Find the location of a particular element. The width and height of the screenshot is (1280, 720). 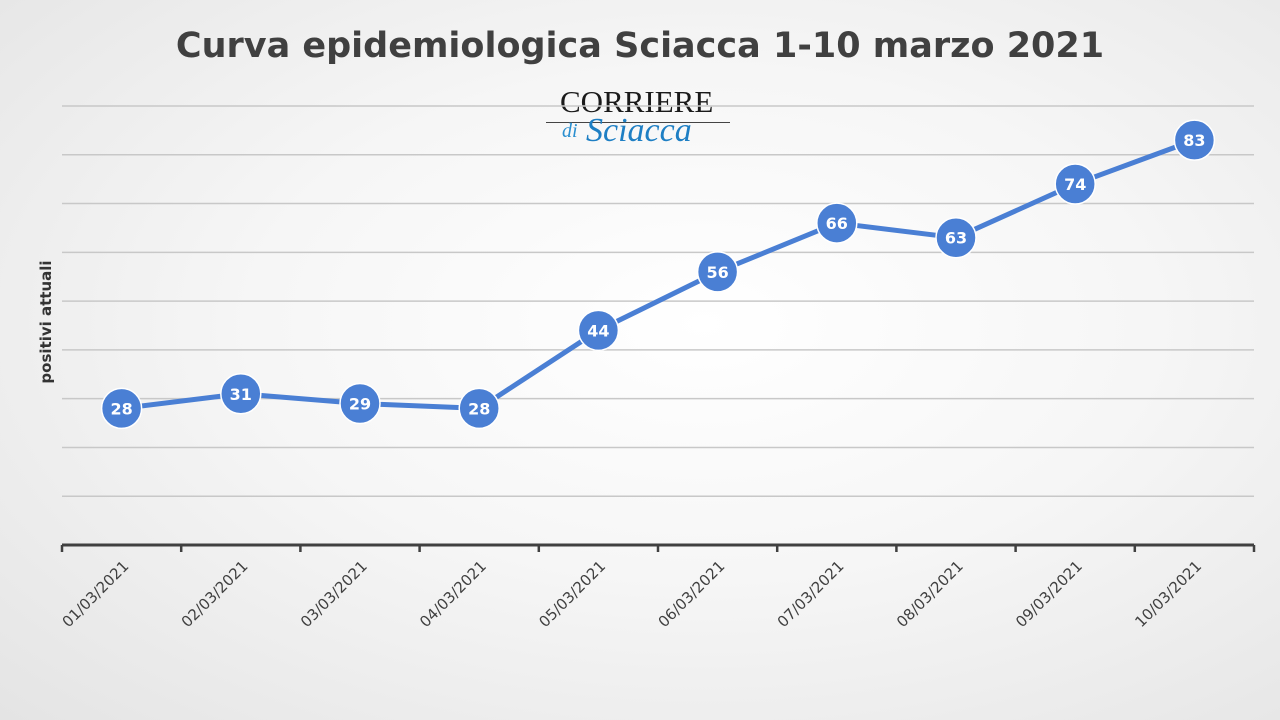

data-label: 74 is located at coordinates (1075, 184).